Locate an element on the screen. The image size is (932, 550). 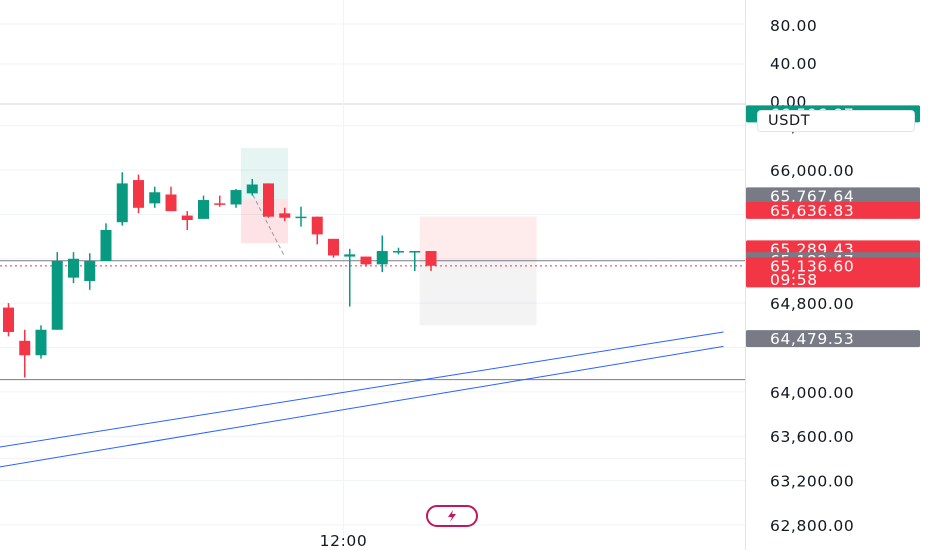
price-tag-label: 64,479.53 is located at coordinates (812, 339).